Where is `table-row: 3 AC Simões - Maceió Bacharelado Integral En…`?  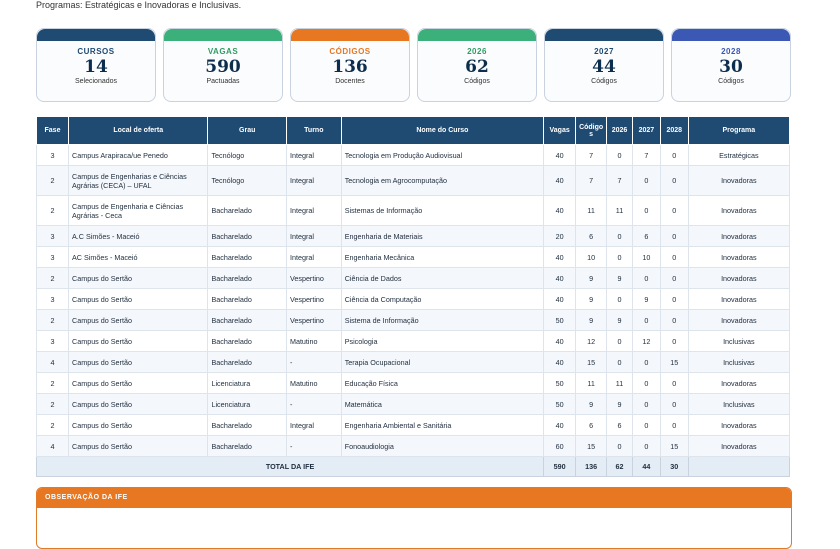
table-row: 3 AC Simões - Maceió Bacharelado Integral En… is located at coordinates (413, 257).